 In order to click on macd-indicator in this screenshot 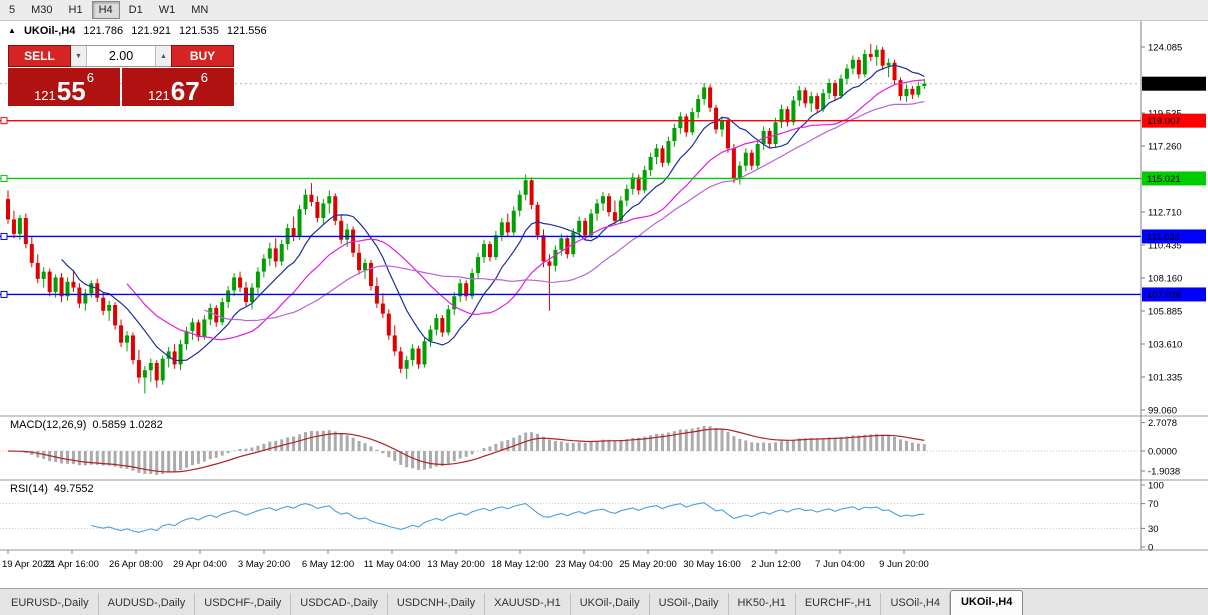, I will do `click(570, 450)`.